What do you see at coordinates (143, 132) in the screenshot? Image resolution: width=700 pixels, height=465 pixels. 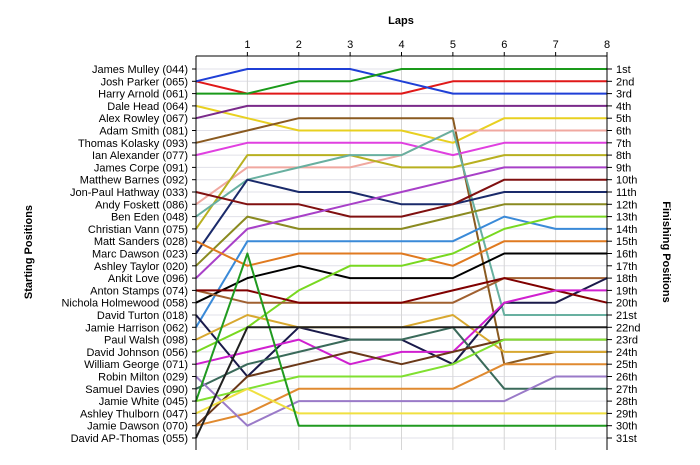 I see `starting-position-label: Adam Smith (081)` at bounding box center [143, 132].